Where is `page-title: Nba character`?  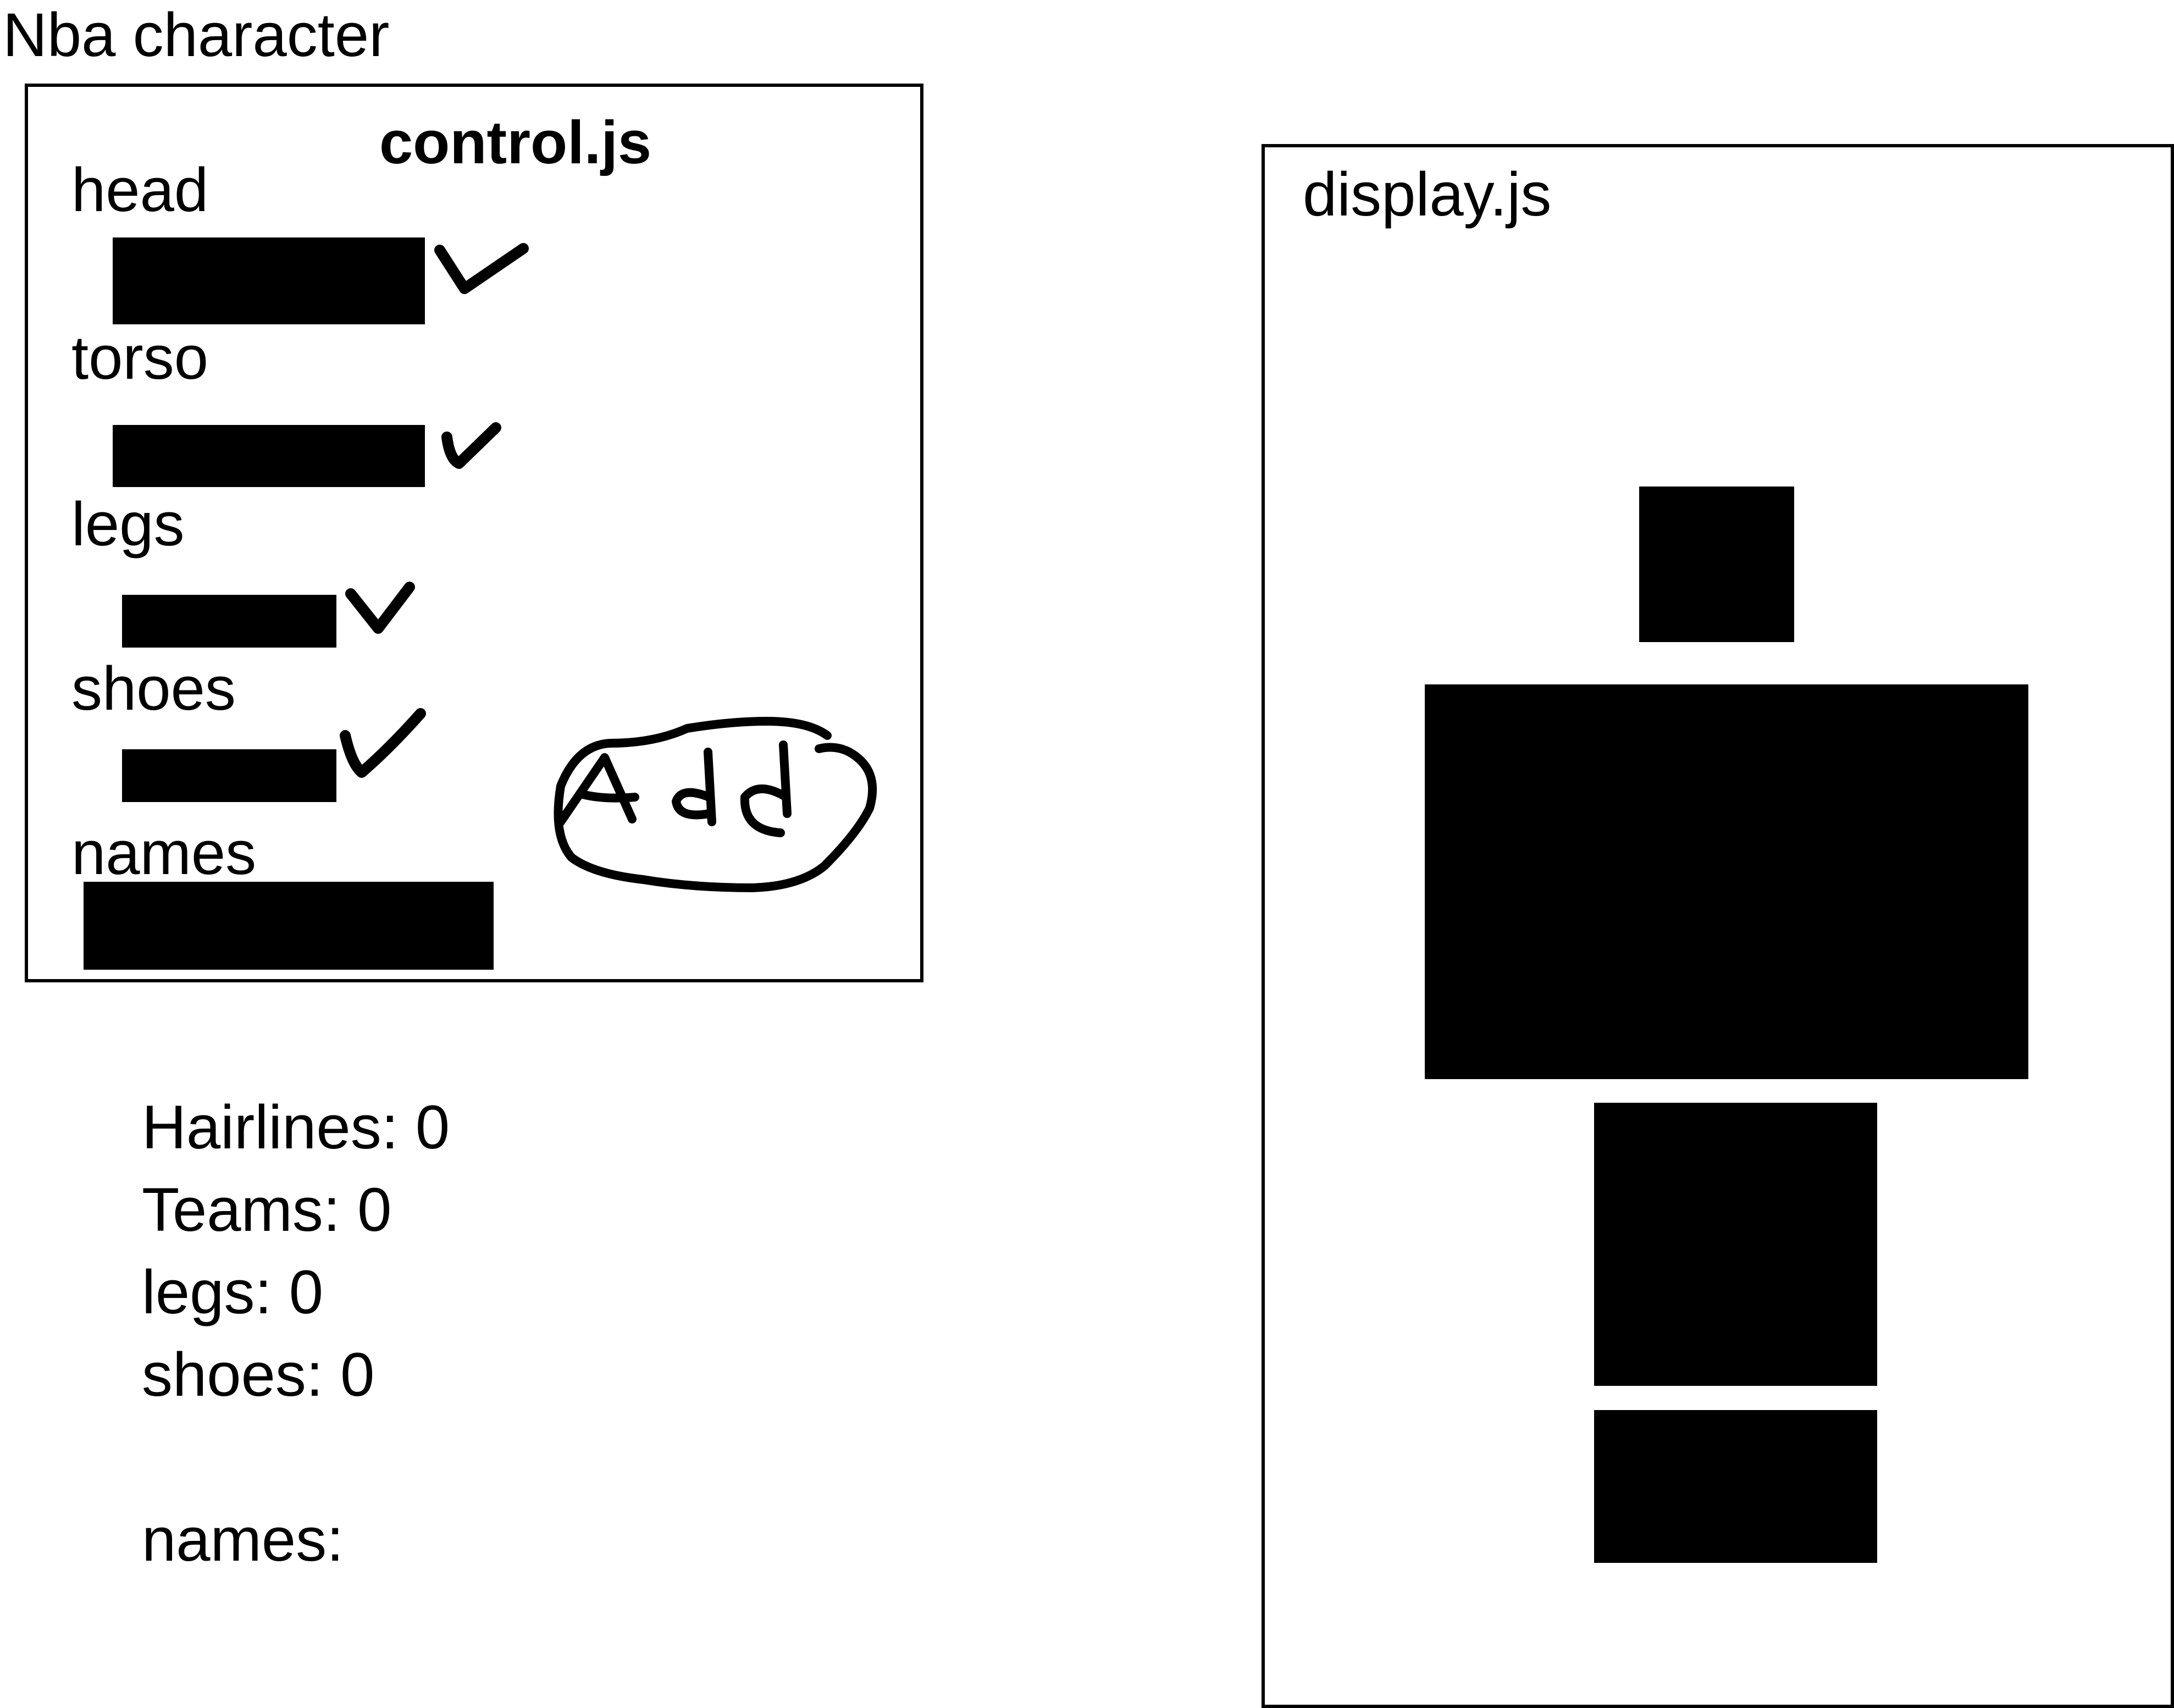
page-title: Nba character is located at coordinates (196, 35).